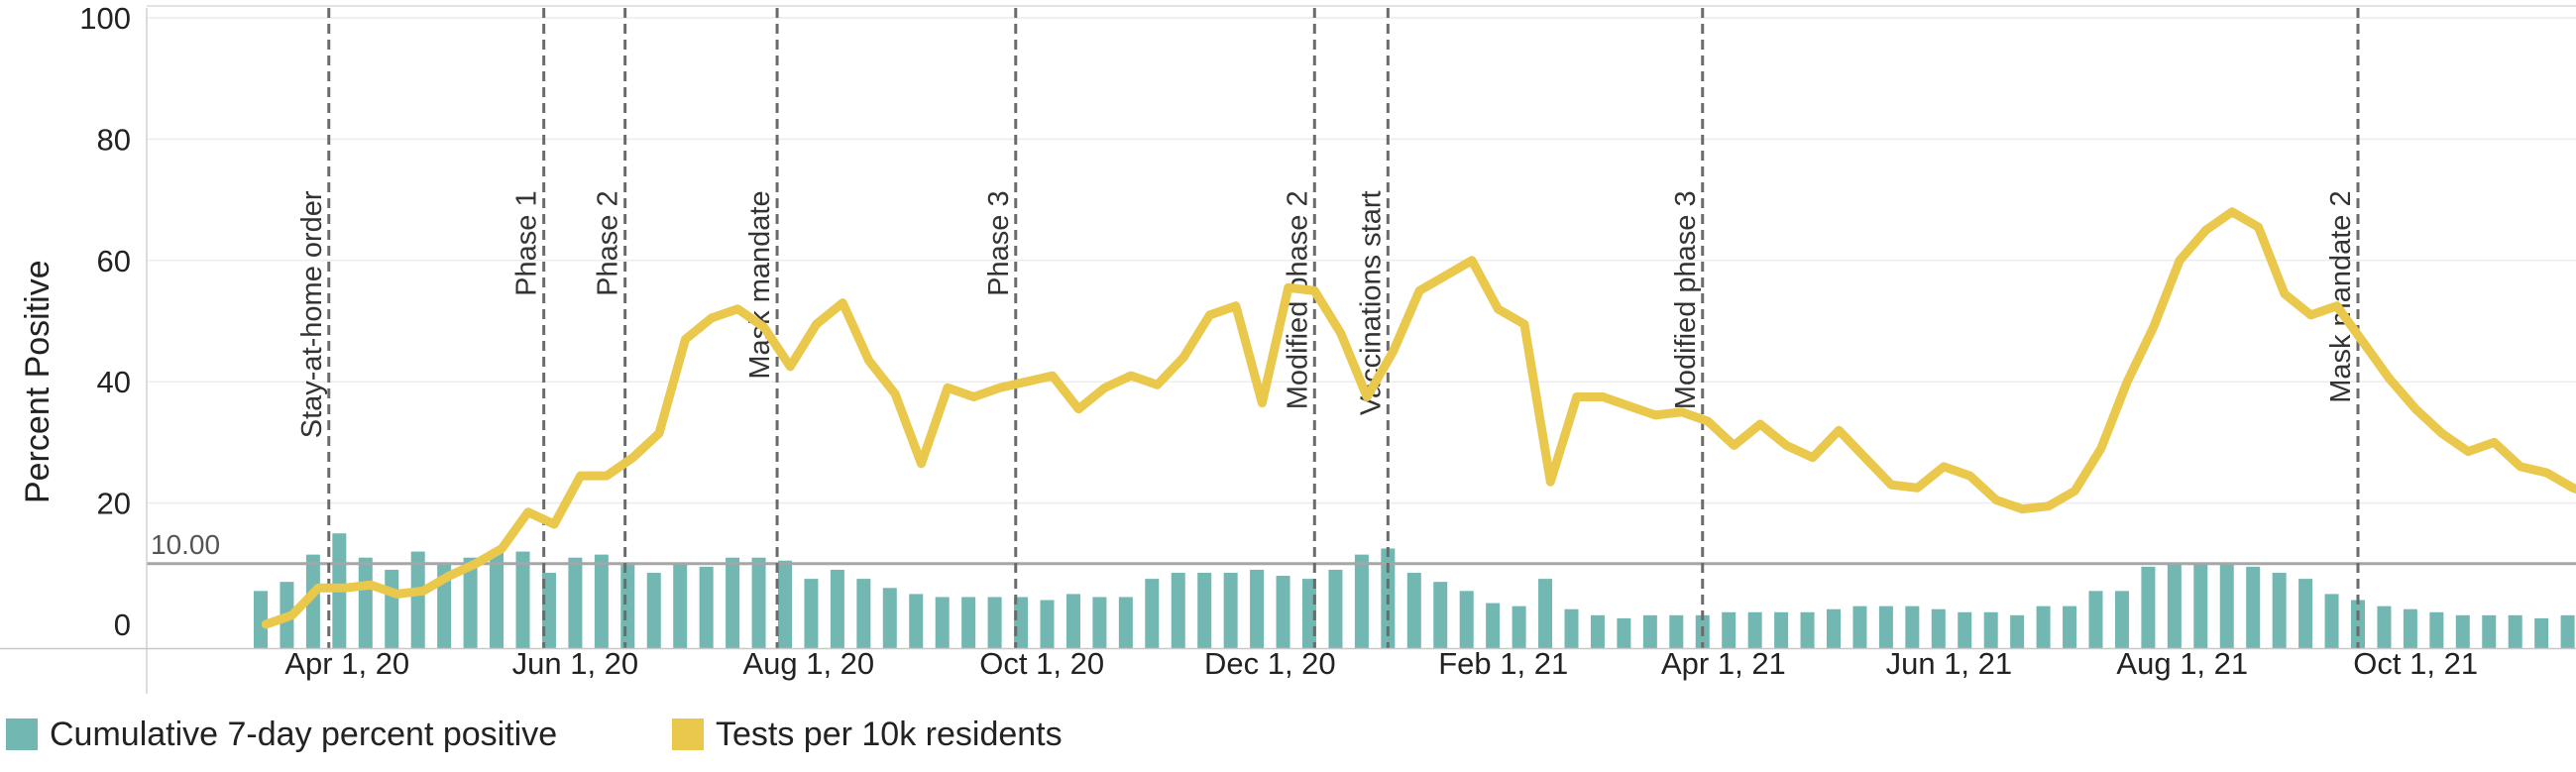  I want to click on x-tick-label: Apr 1, 21, so click(1723, 664).